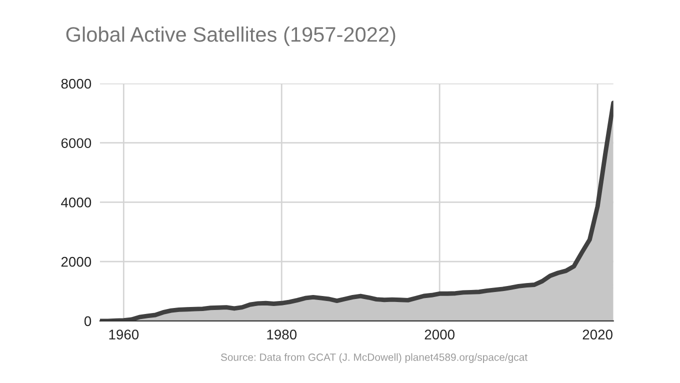 The height and width of the screenshot is (383, 680). Describe the element at coordinates (76, 261) in the screenshot. I see `y-tick-label: 2000` at that location.